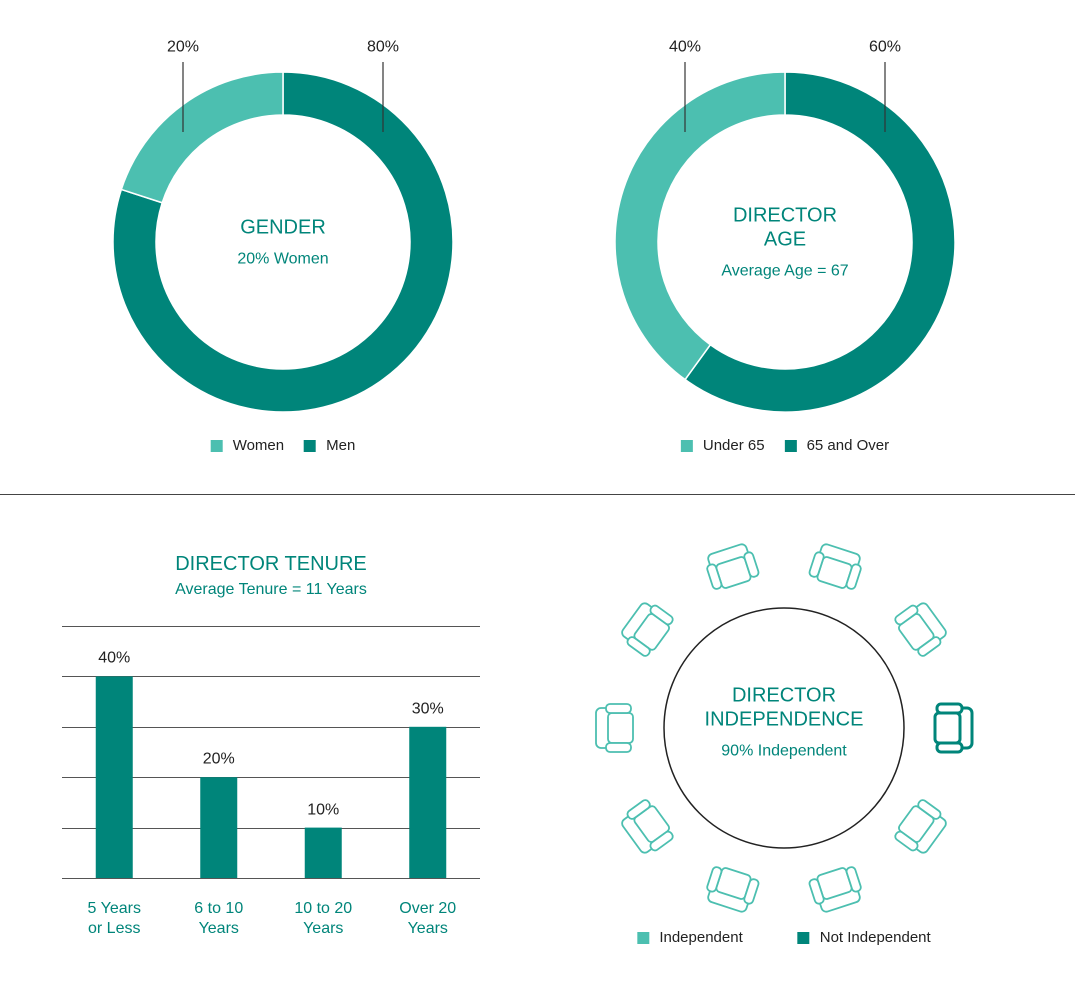 This screenshot has height=1007, width=1075. I want to click on value-label: 80%, so click(383, 47).